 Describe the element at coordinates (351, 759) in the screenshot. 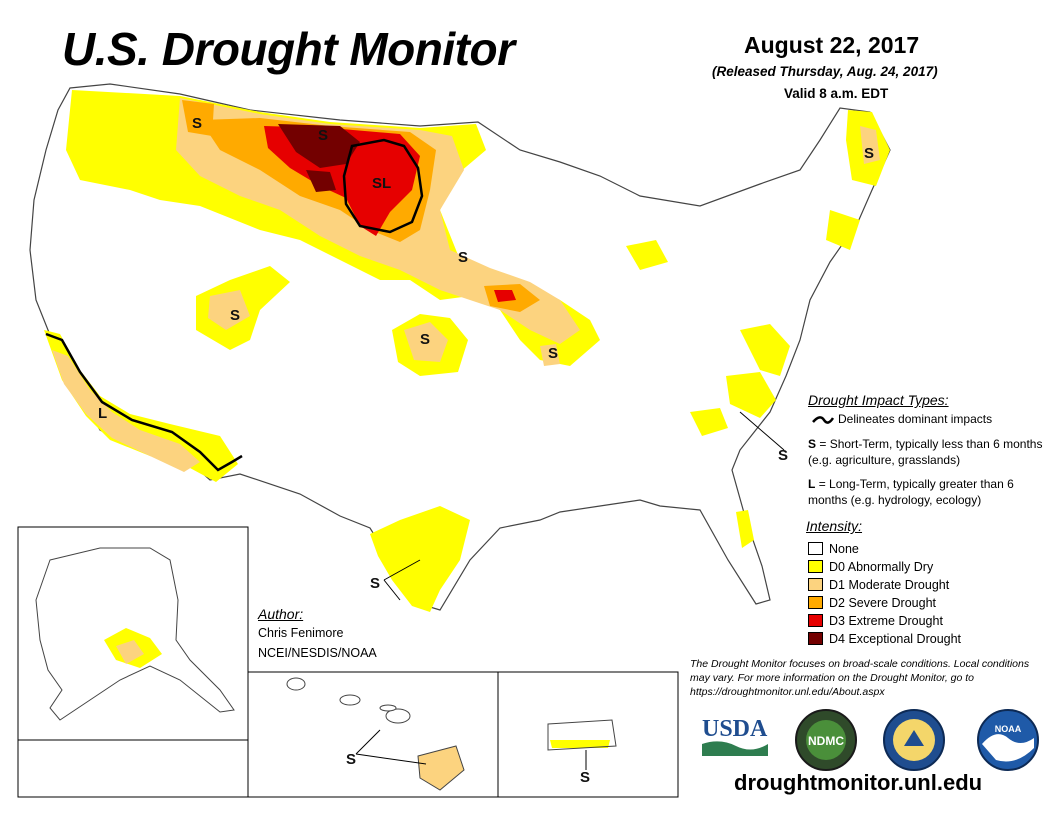

I see `label-s-hawaii: S` at that location.